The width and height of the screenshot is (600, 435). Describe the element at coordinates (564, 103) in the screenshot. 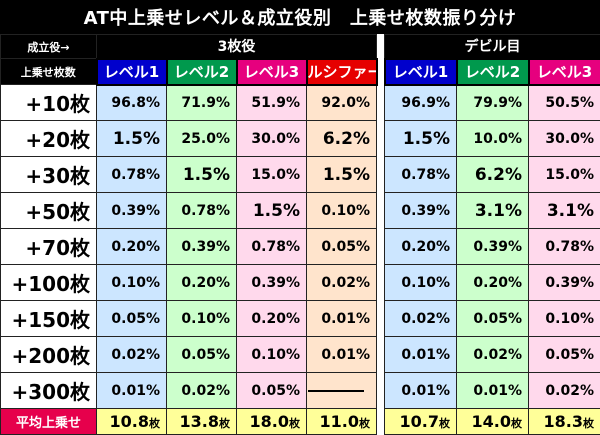

I see `table-cell: 50.5%` at that location.